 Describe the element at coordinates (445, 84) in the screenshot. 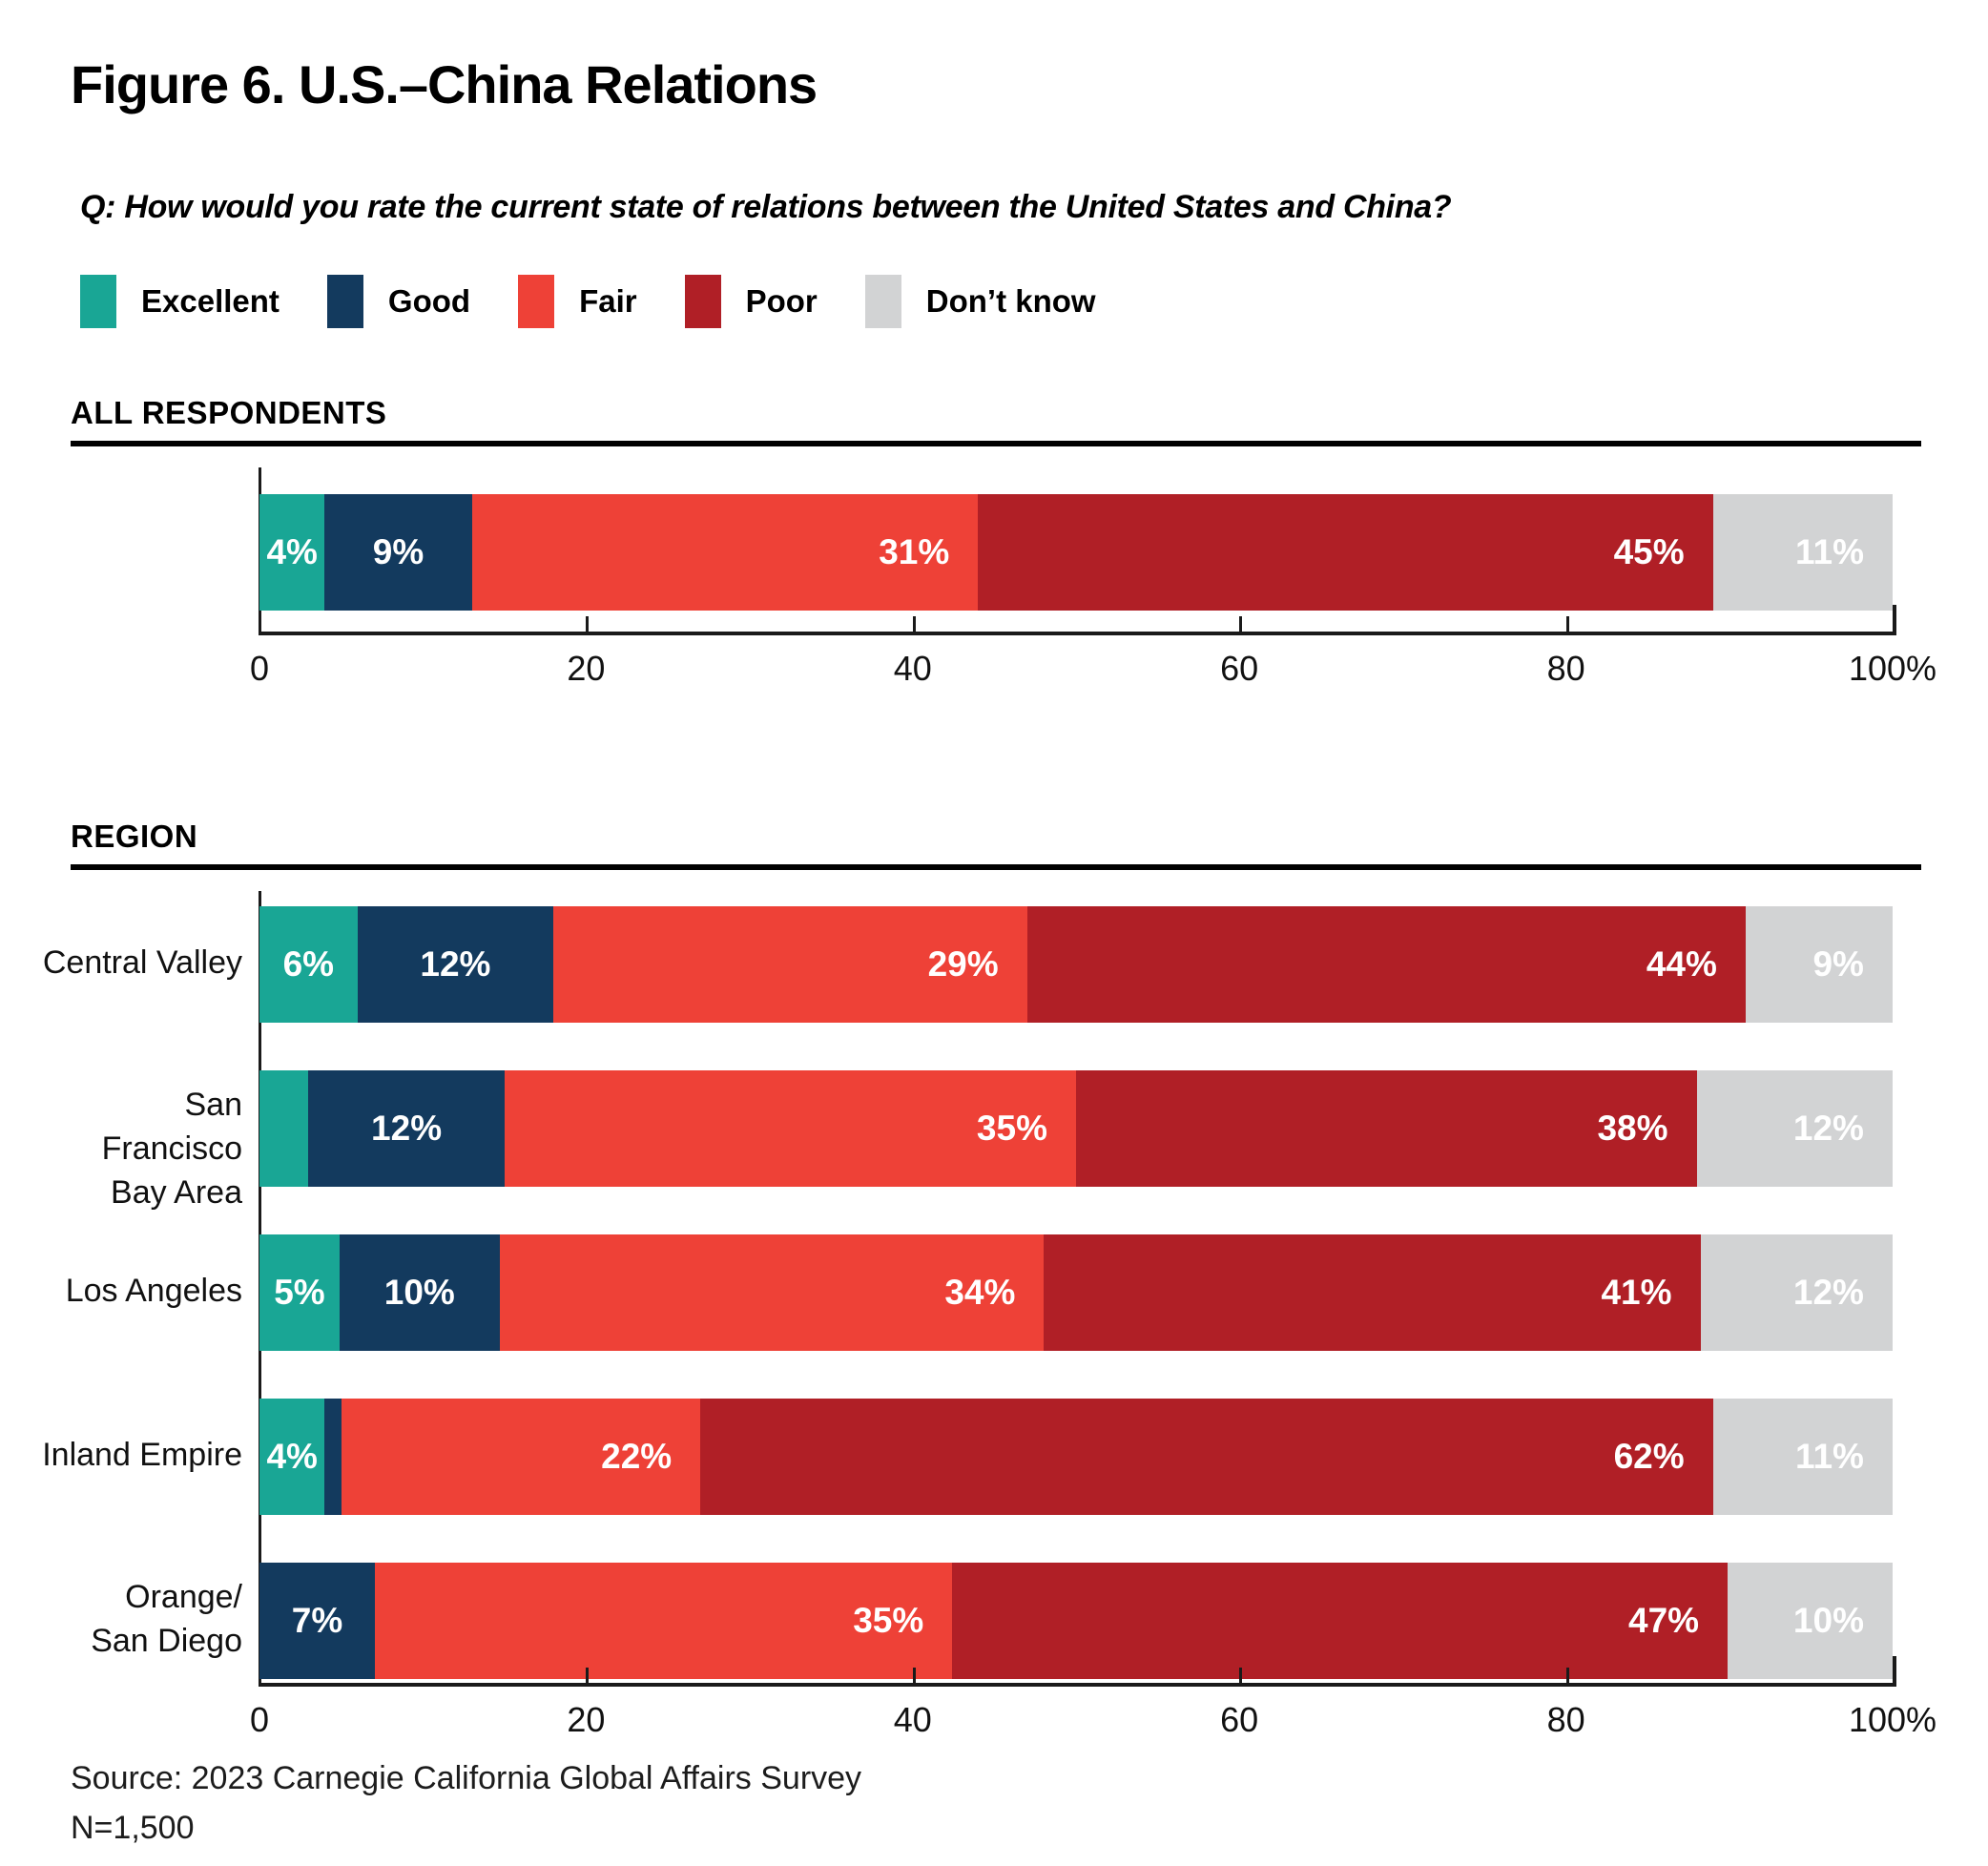

I see `figure-title: Figure 6. U.S.–China Relations` at that location.